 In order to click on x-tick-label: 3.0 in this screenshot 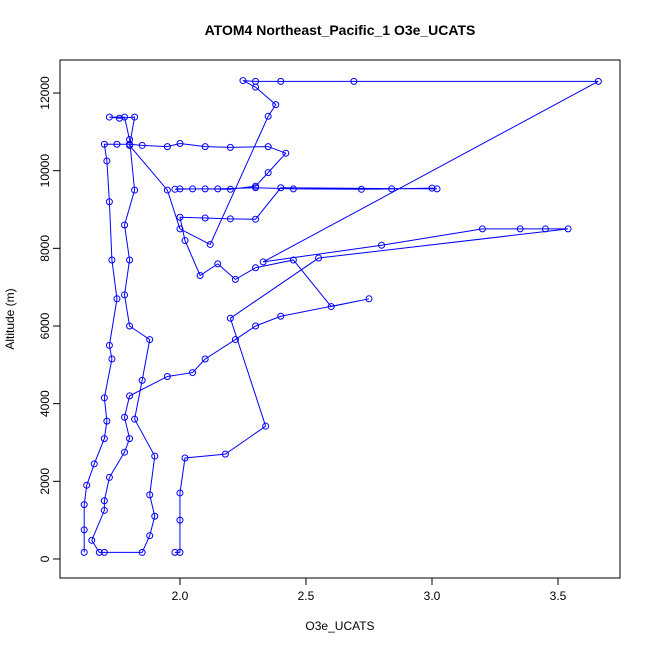, I will do `click(432, 596)`.